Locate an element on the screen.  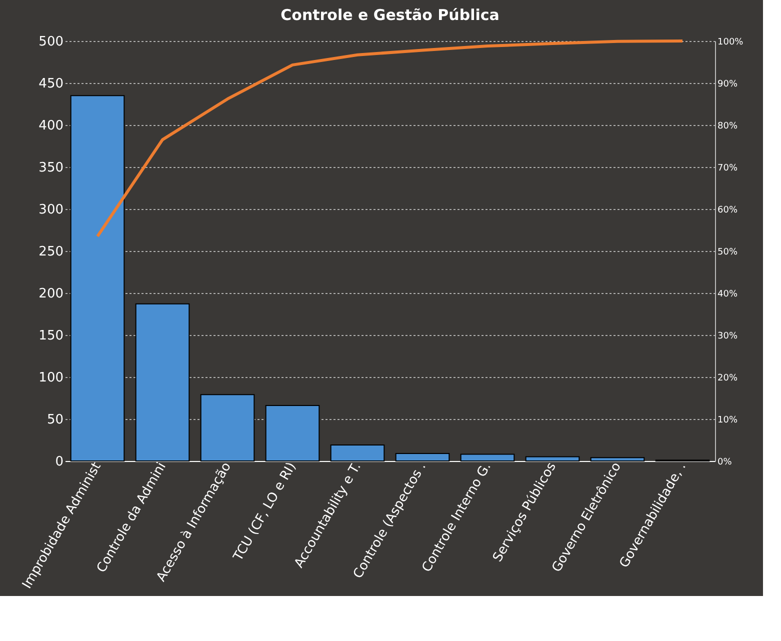
y2-tick-label: 90% is located at coordinates (728, 85).